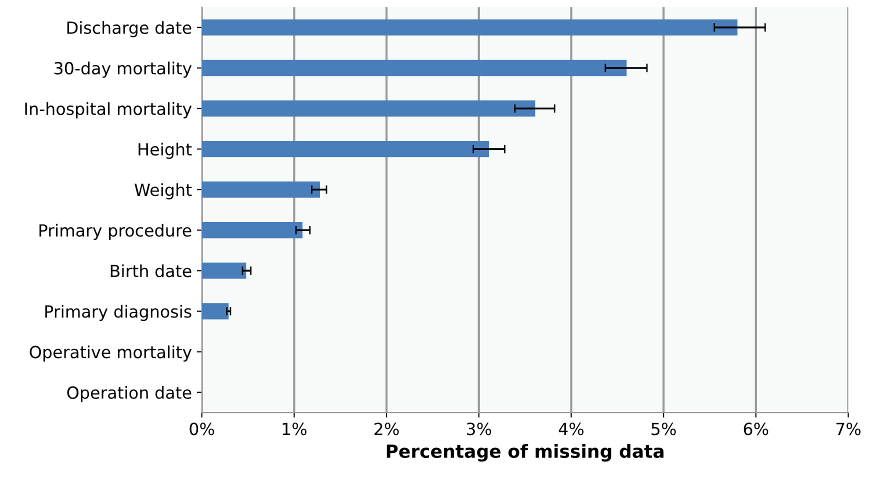  What do you see at coordinates (163, 191) in the screenshot?
I see `y-tick-label: Weight` at bounding box center [163, 191].